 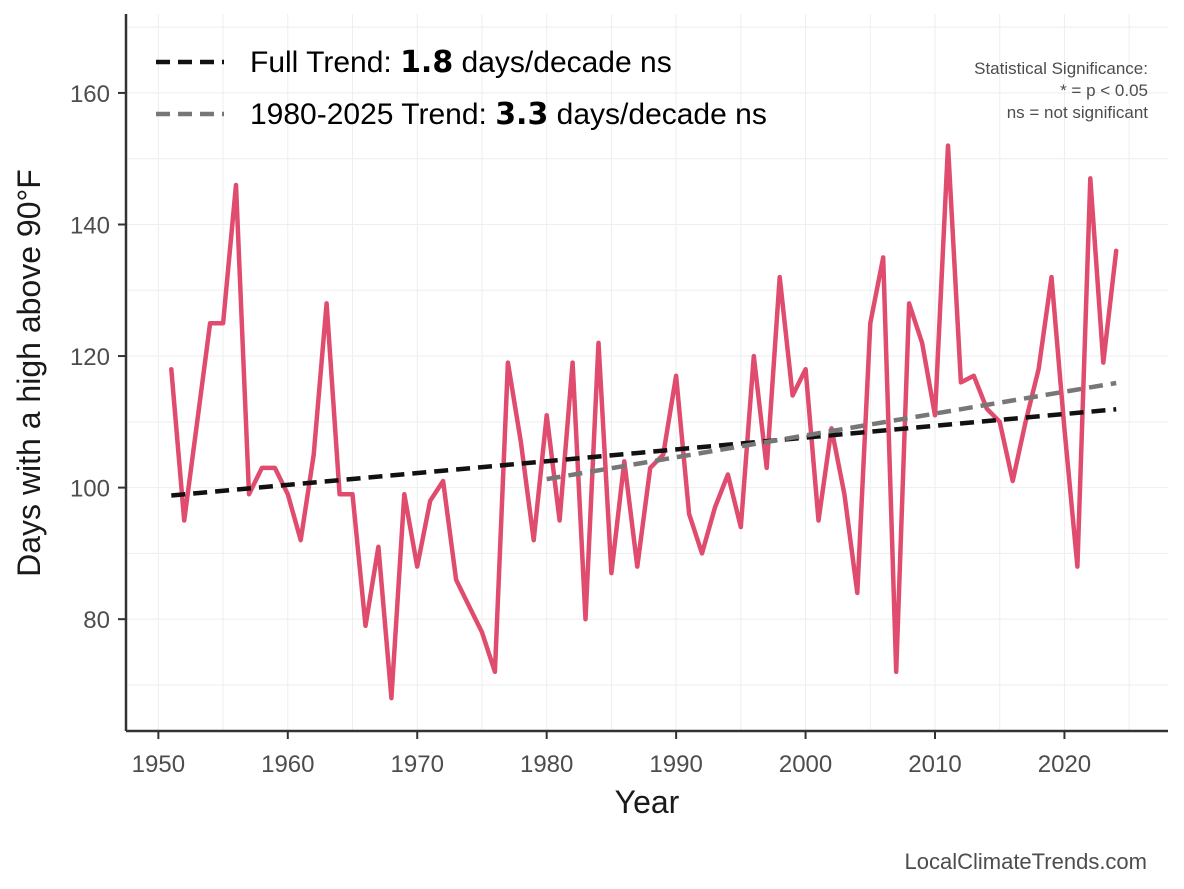 What do you see at coordinates (90, 225) in the screenshot?
I see `y-tick-label: 140` at bounding box center [90, 225].